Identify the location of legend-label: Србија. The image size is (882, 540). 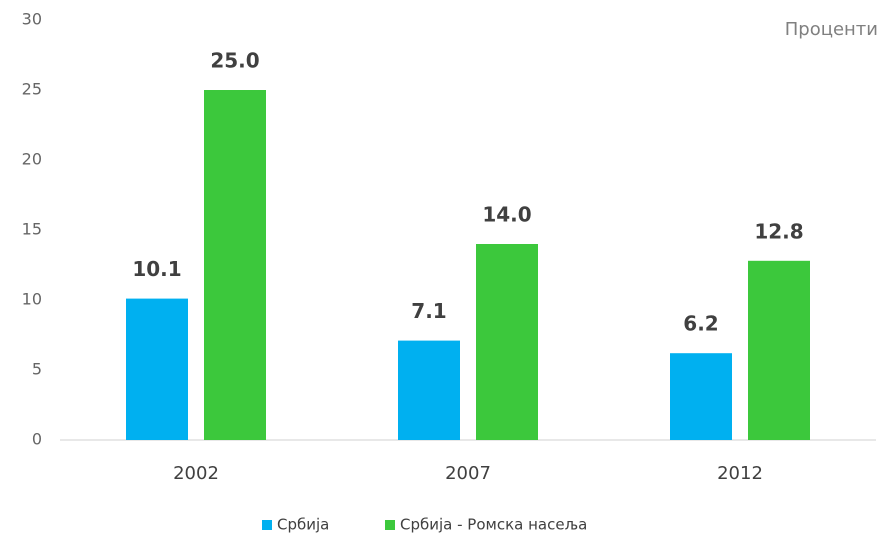
(303, 525).